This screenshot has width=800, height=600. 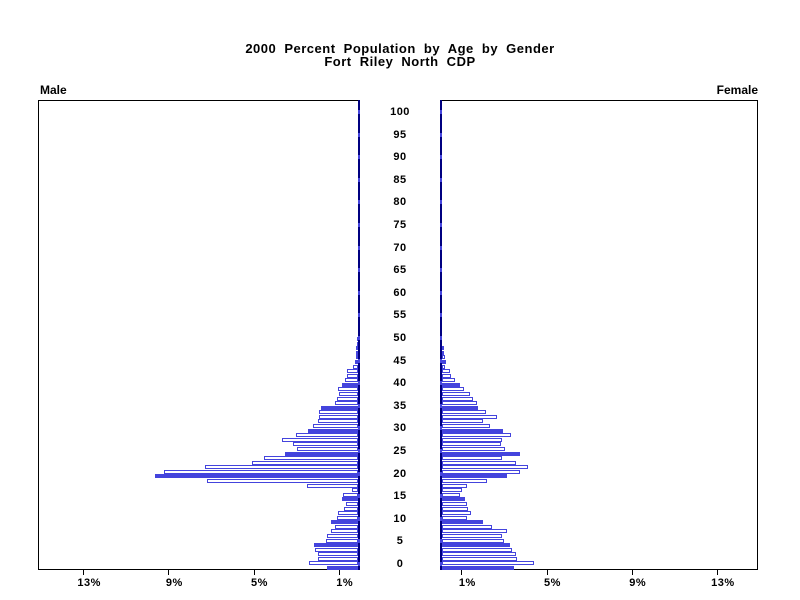 I want to click on age-tick-label-80: 80, so click(x=400, y=202).